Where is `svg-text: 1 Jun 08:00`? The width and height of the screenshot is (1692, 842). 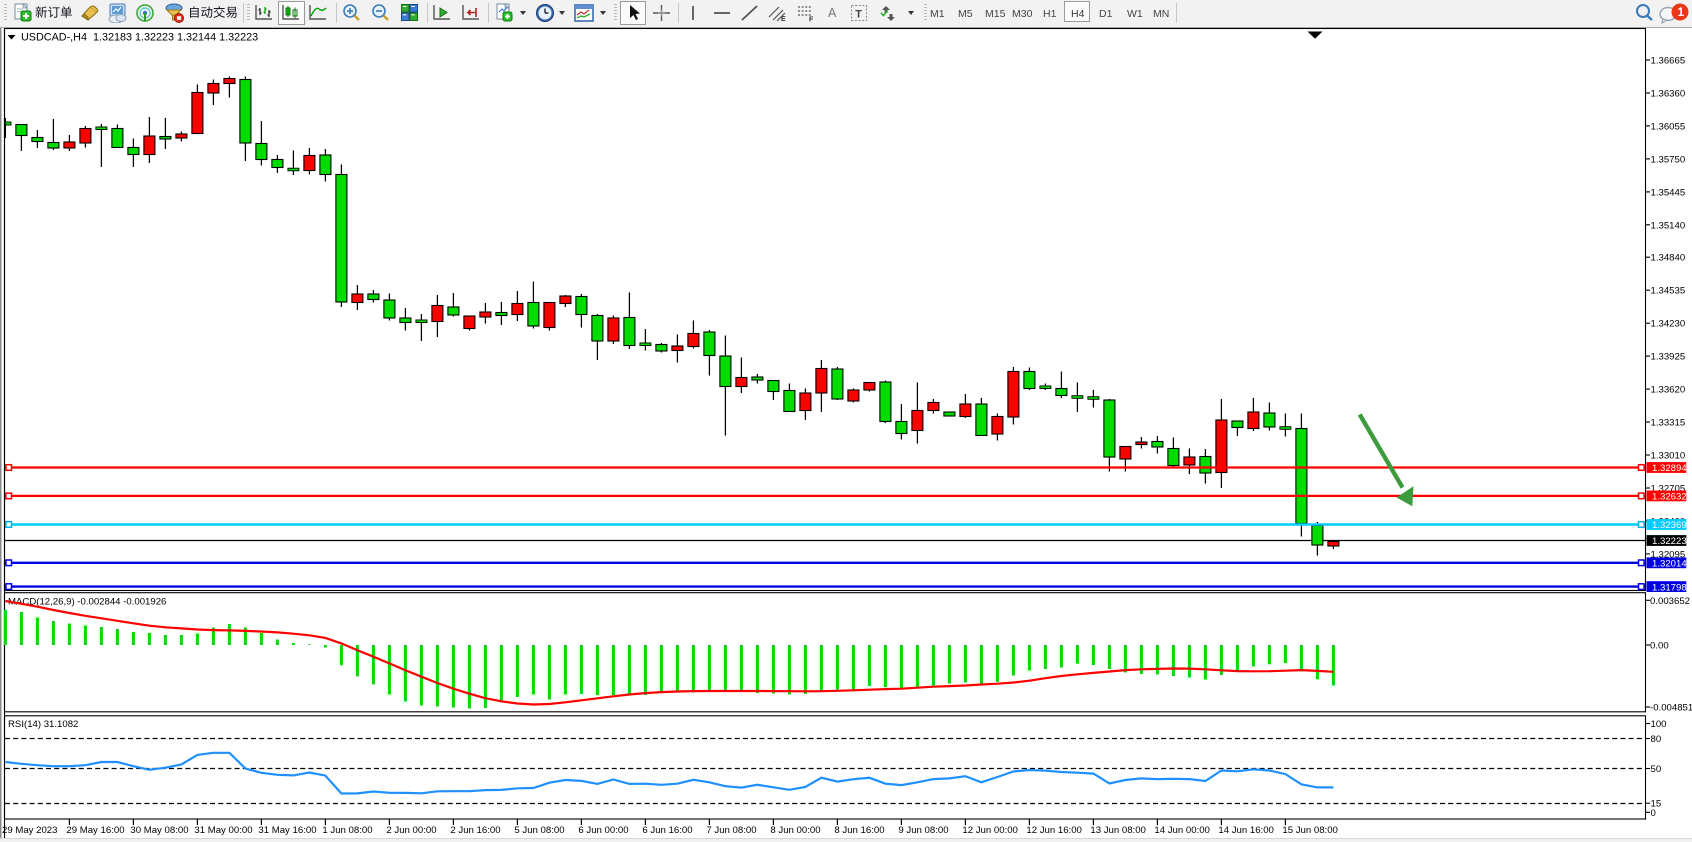
svg-text: 1 Jun 08:00 is located at coordinates (347, 830).